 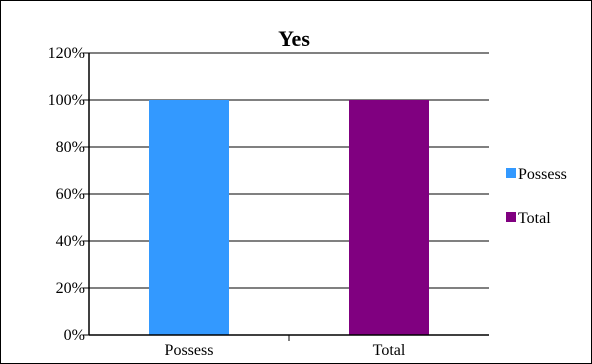 I want to click on bar-possess, so click(x=189, y=217).